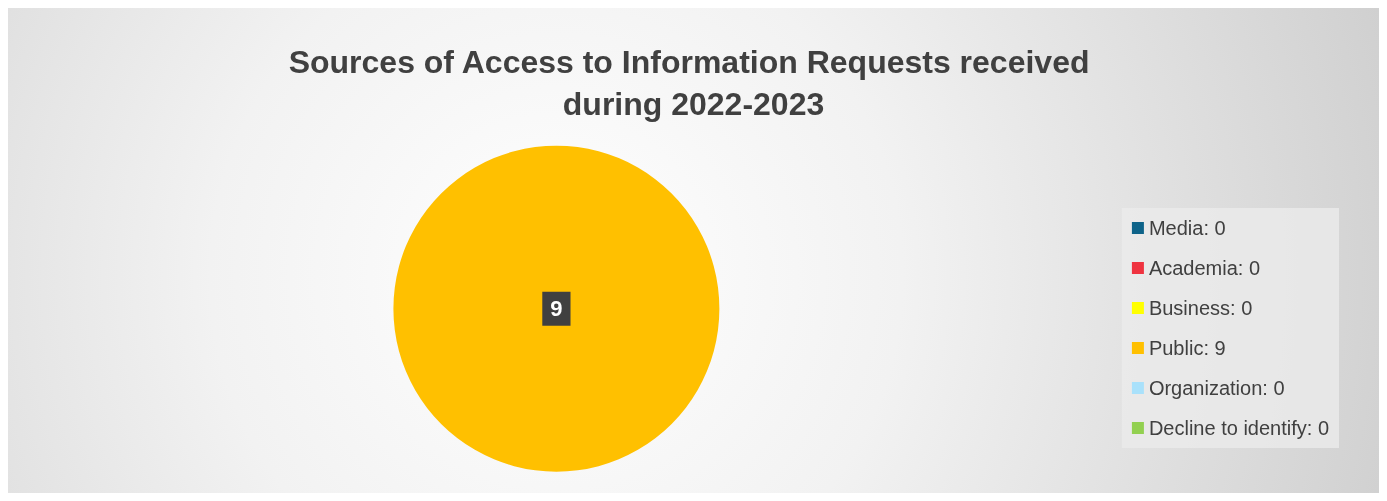 The width and height of the screenshot is (1387, 501). I want to click on legend-label: Business: 0, so click(1200, 308).